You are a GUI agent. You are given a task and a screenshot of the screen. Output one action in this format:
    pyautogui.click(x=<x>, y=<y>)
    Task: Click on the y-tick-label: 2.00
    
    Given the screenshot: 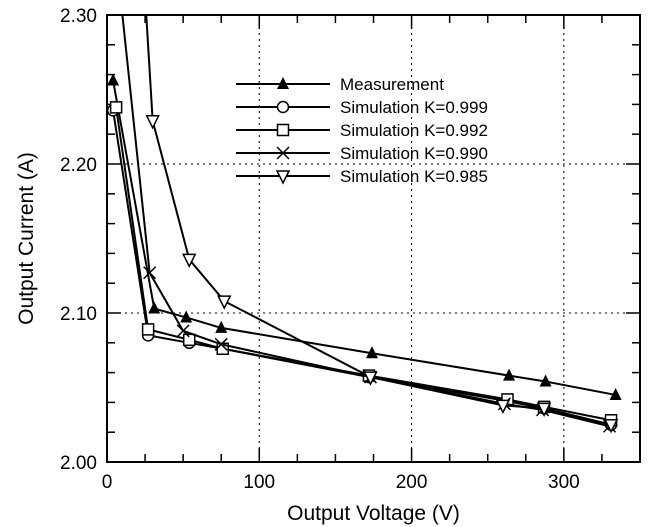 What is the action you would take?
    pyautogui.click(x=78, y=463)
    